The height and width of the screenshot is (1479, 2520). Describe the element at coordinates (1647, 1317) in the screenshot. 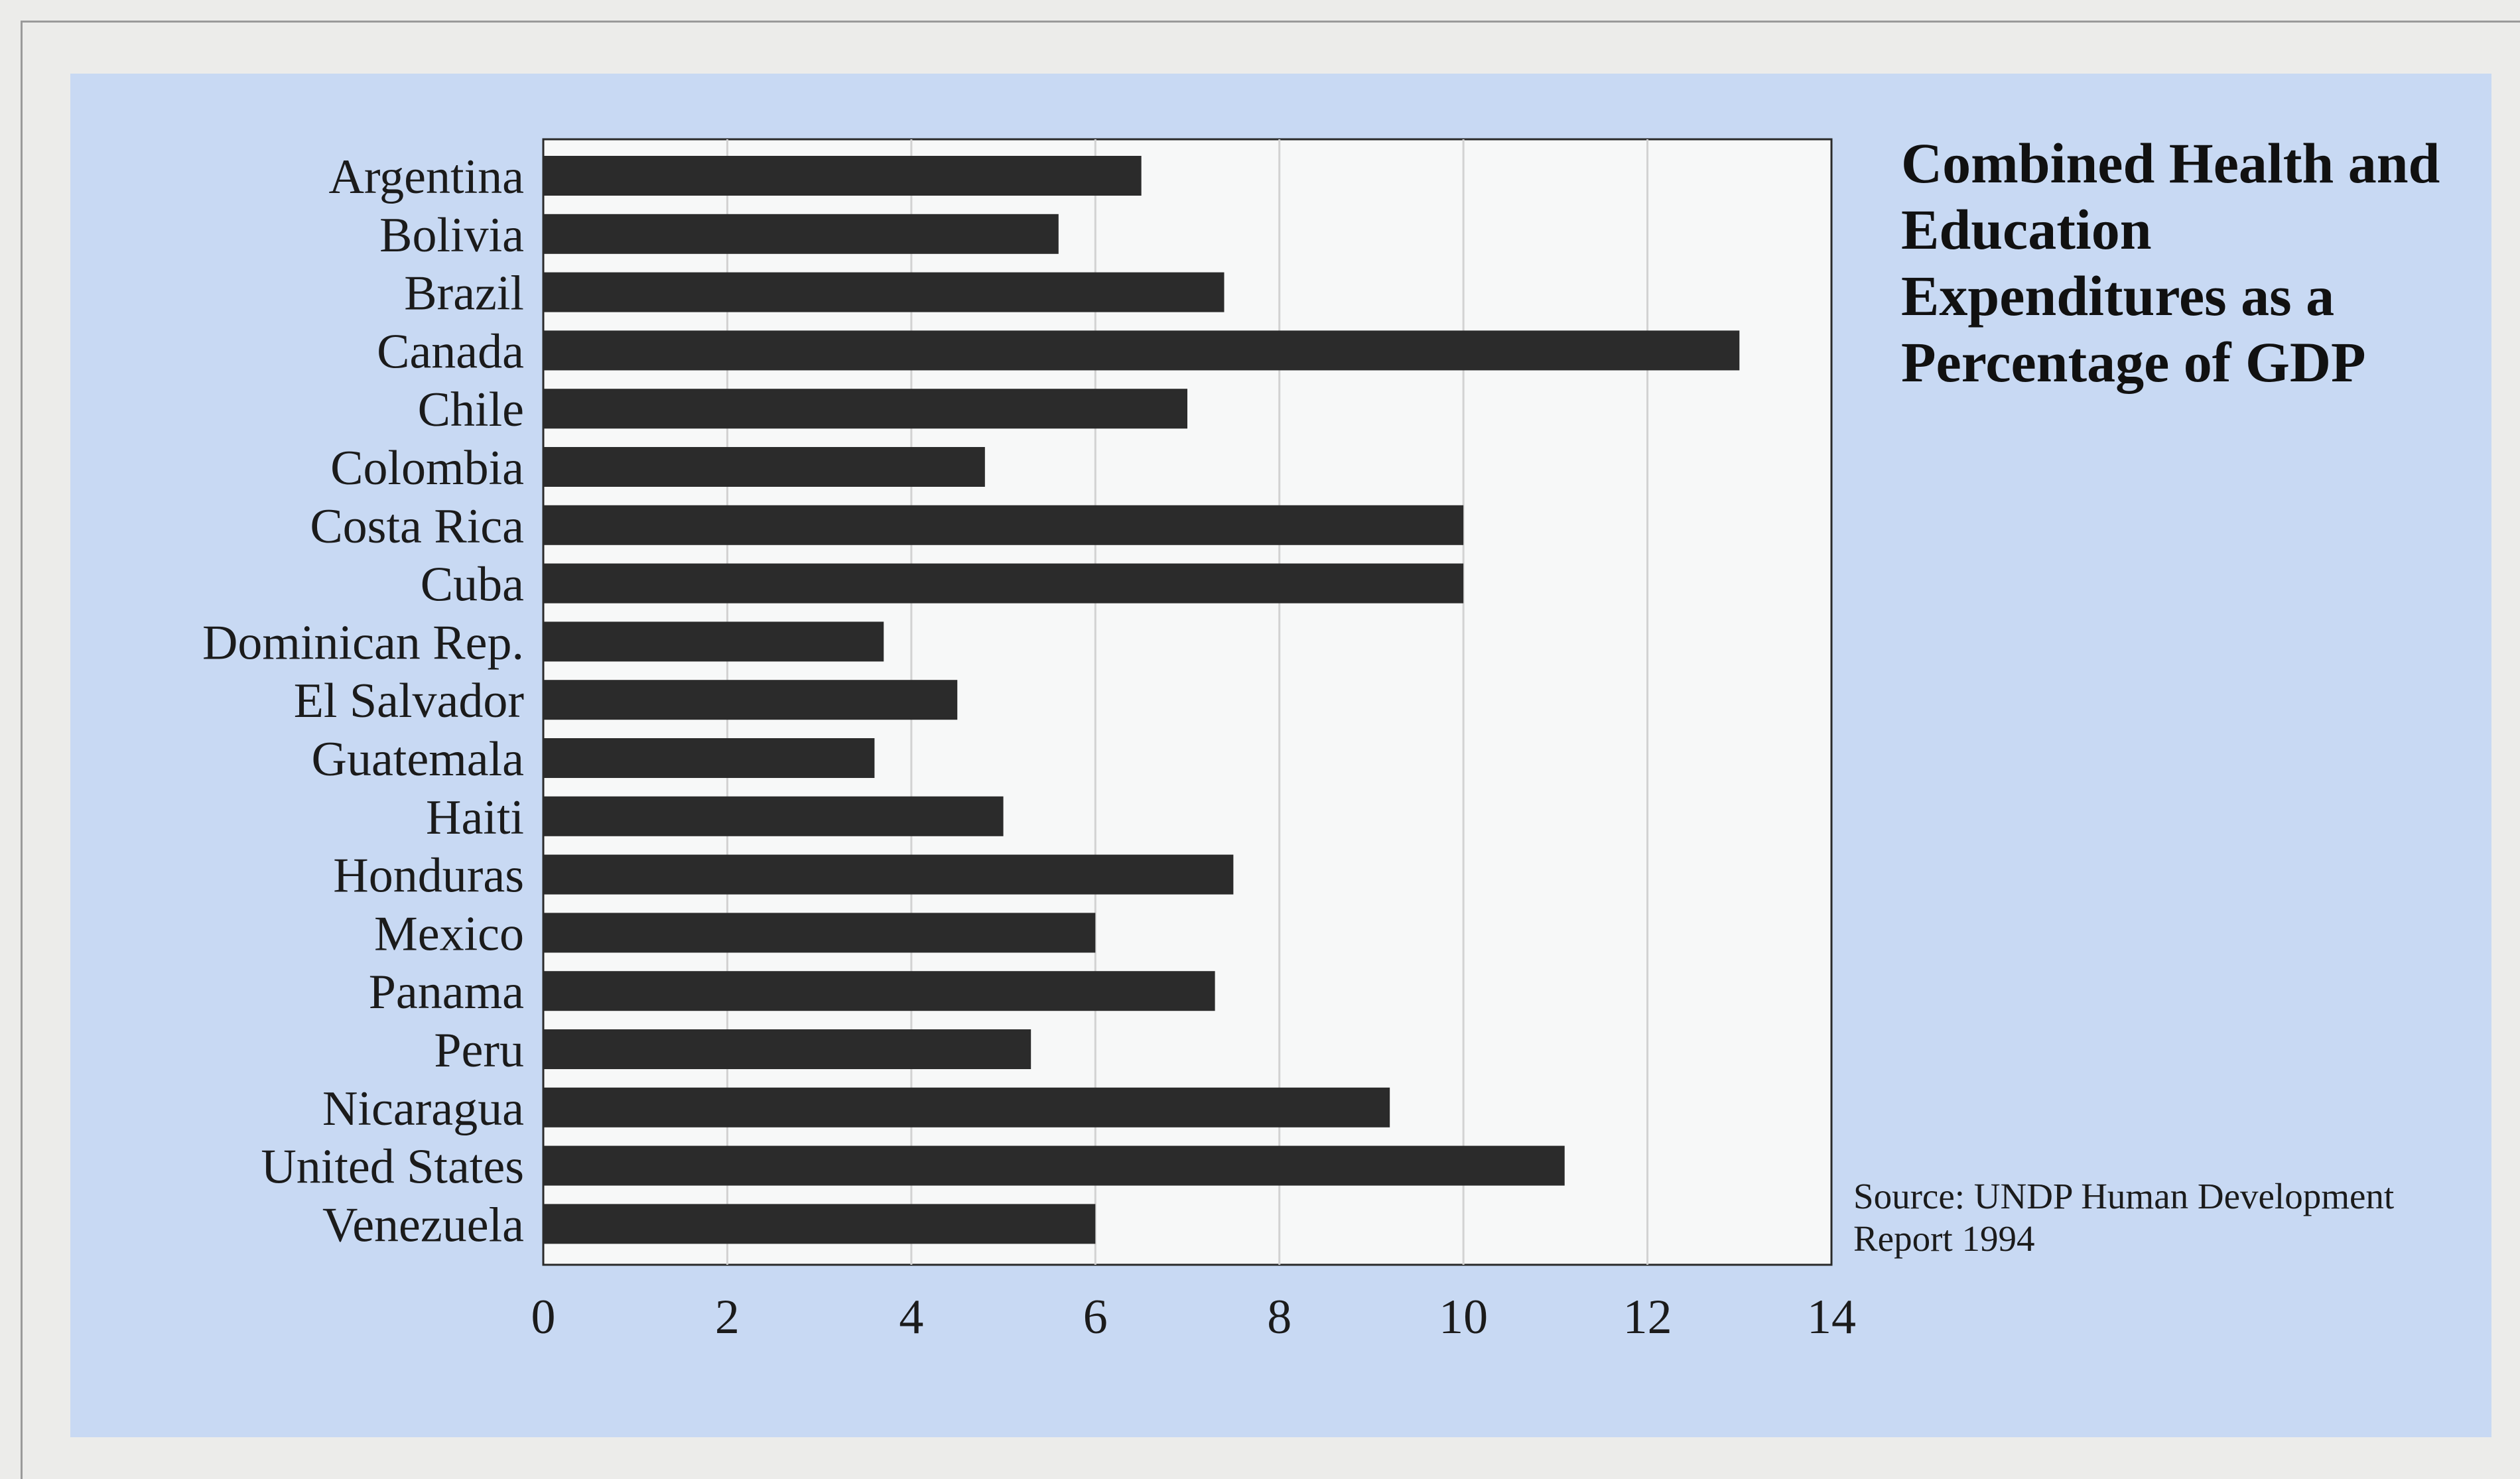

I see `x-tick-label: 12` at that location.